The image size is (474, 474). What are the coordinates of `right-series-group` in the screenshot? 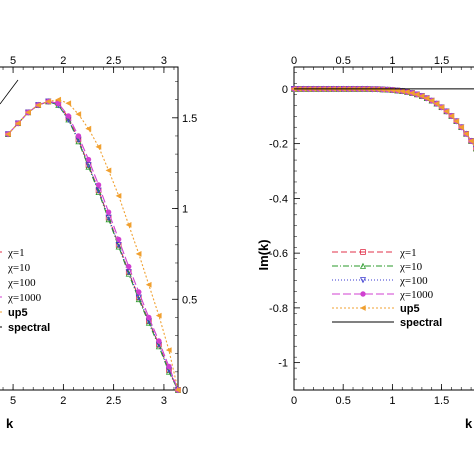 It's located at (382, 118).